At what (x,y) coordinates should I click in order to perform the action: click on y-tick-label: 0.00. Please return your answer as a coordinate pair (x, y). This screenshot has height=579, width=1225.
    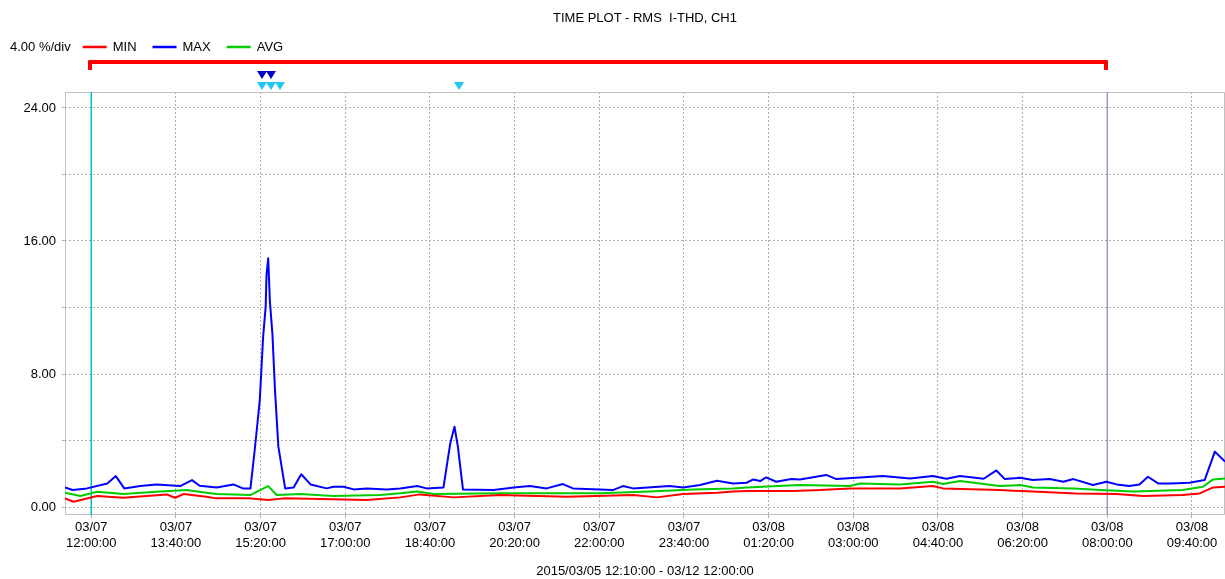
    Looking at the image, I should click on (43, 506).